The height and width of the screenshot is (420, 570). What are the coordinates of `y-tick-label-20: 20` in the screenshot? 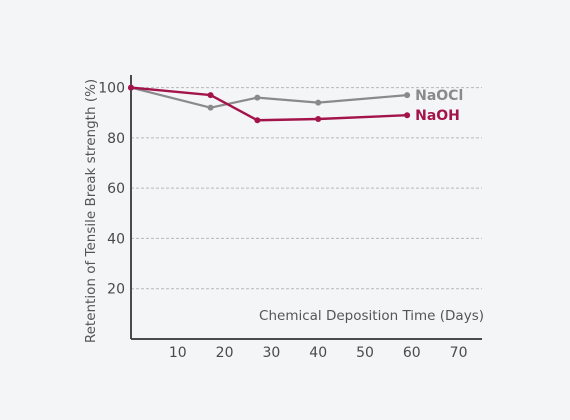 It's located at (116, 290).